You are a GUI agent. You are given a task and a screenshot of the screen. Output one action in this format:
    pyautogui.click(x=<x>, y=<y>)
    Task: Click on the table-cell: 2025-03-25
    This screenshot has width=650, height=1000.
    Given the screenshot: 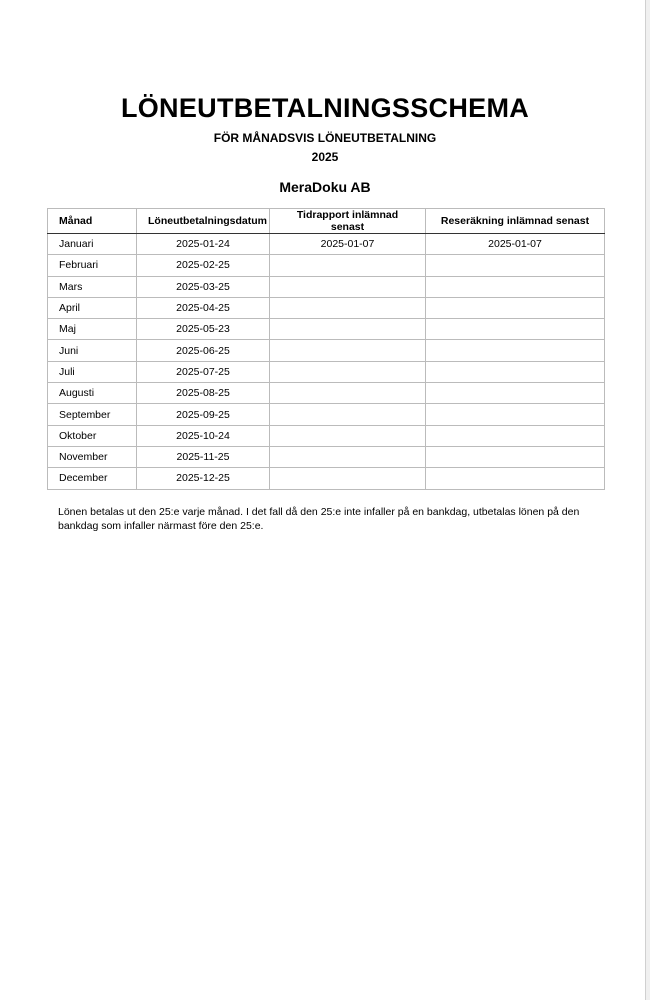 What is the action you would take?
    pyautogui.click(x=203, y=286)
    